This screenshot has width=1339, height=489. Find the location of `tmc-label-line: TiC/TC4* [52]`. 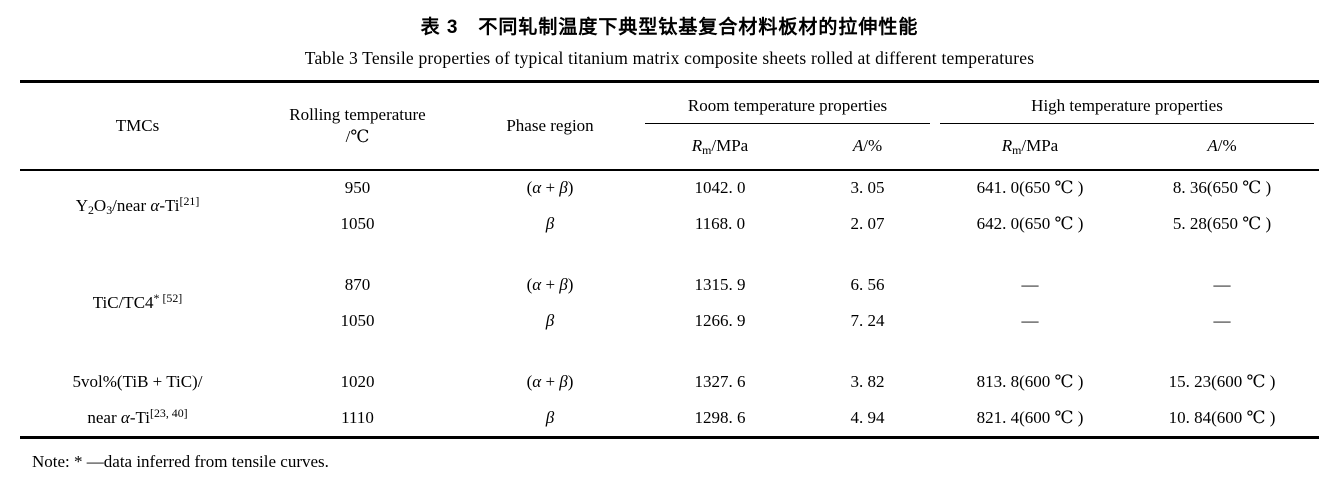

tmc-label-line: TiC/TC4* [52] is located at coordinates (137, 301).